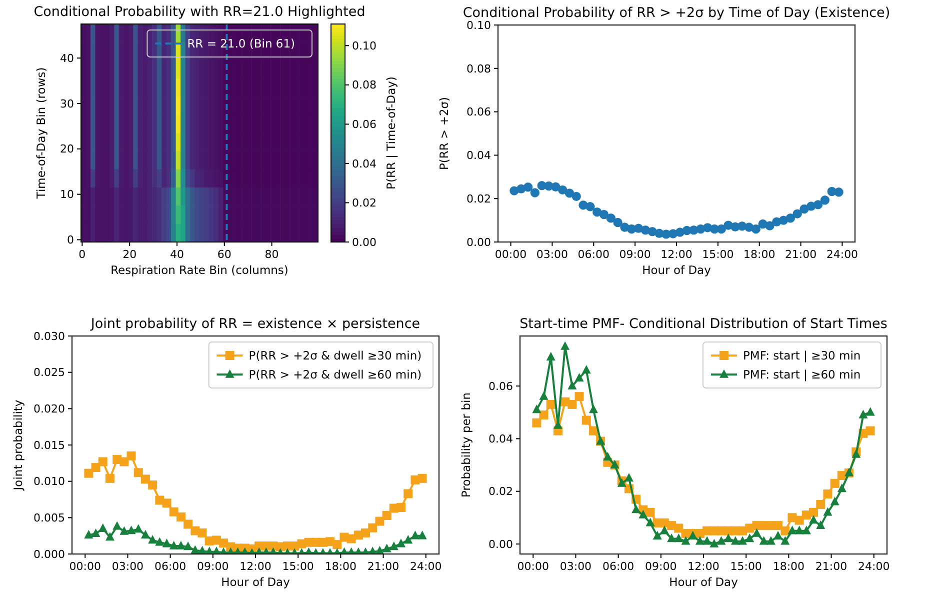 The image size is (932, 599). Describe the element at coordinates (364, 85) in the screenshot. I see `color-bar-label: 0.08` at that location.